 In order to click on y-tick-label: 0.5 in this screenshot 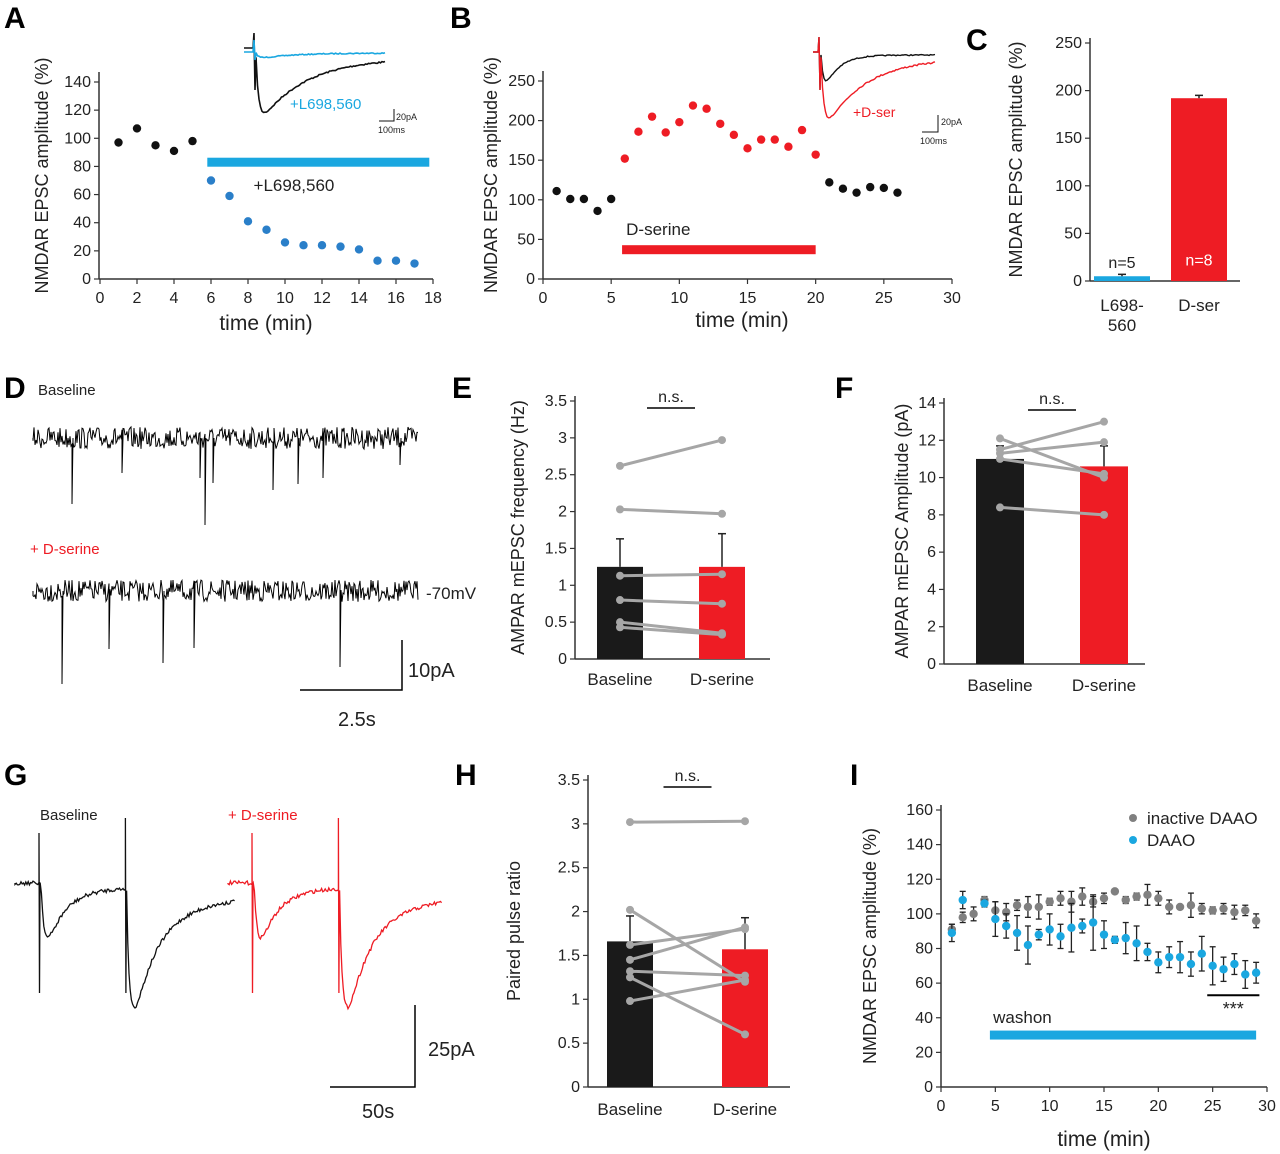, I will do `click(569, 1043)`.